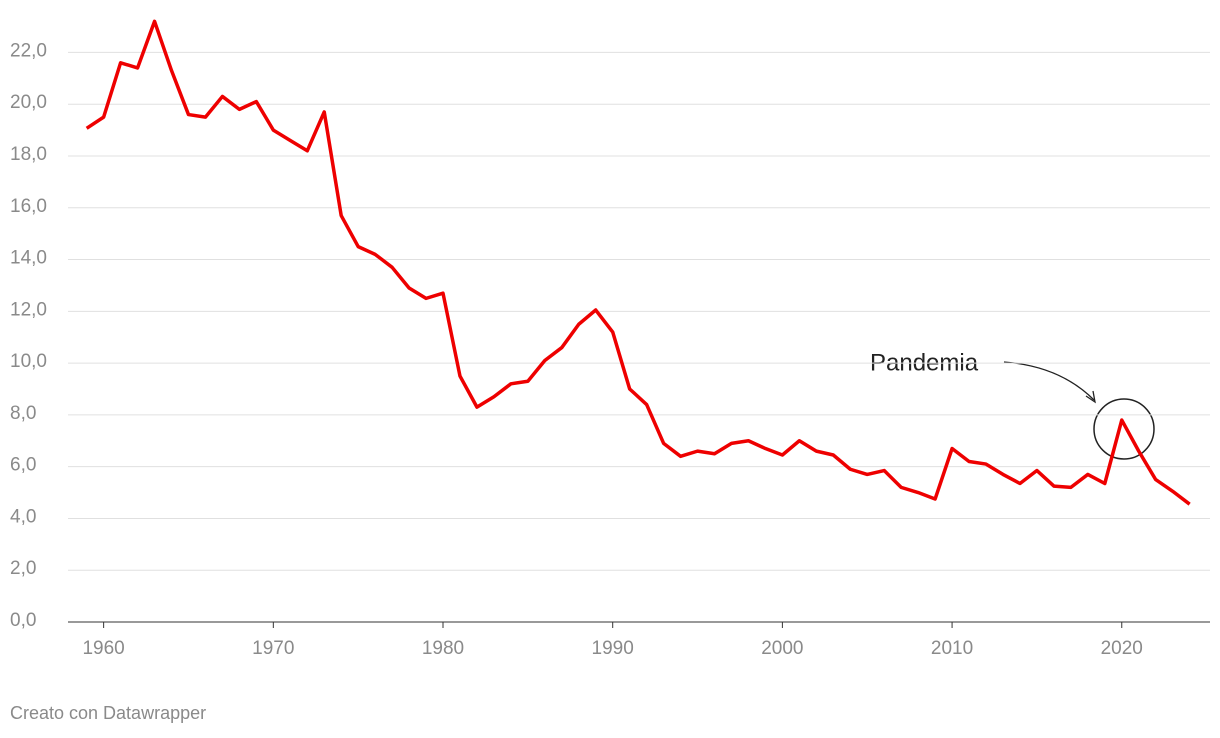 The height and width of the screenshot is (738, 1220). Describe the element at coordinates (613, 648) in the screenshot. I see `x-tick-label: 1990` at that location.